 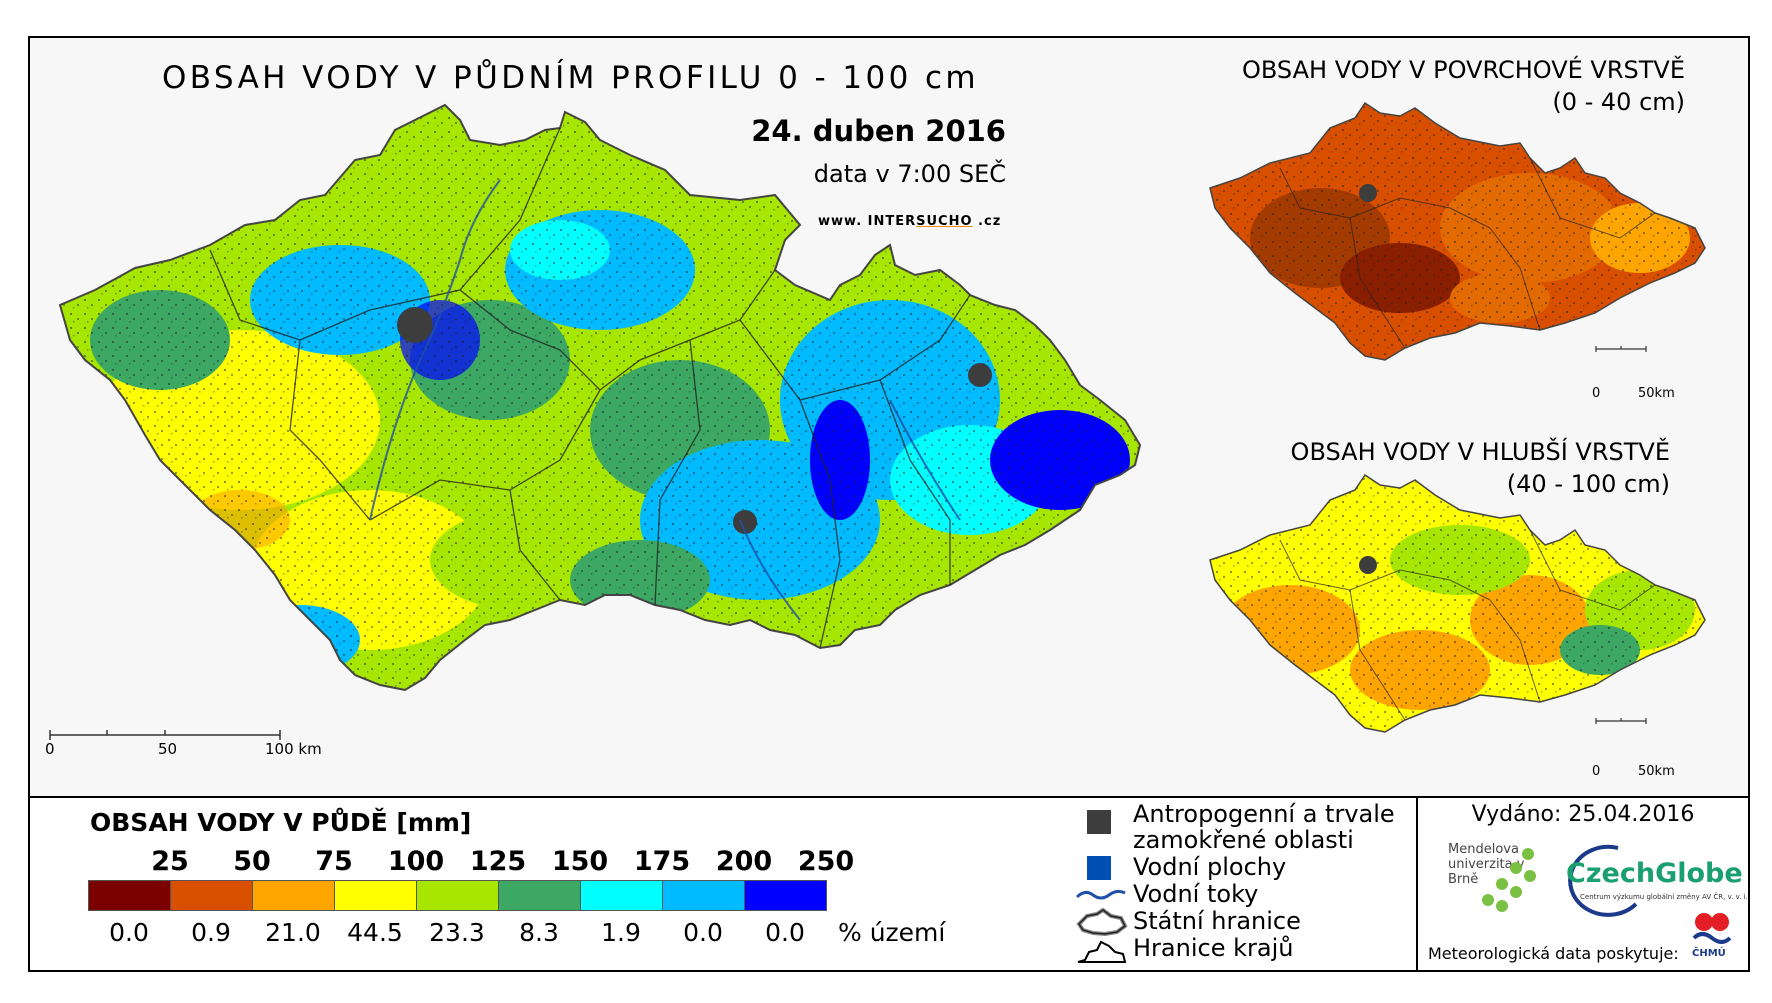 What do you see at coordinates (165, 735) in the screenshot?
I see `main-scale-bar` at bounding box center [165, 735].